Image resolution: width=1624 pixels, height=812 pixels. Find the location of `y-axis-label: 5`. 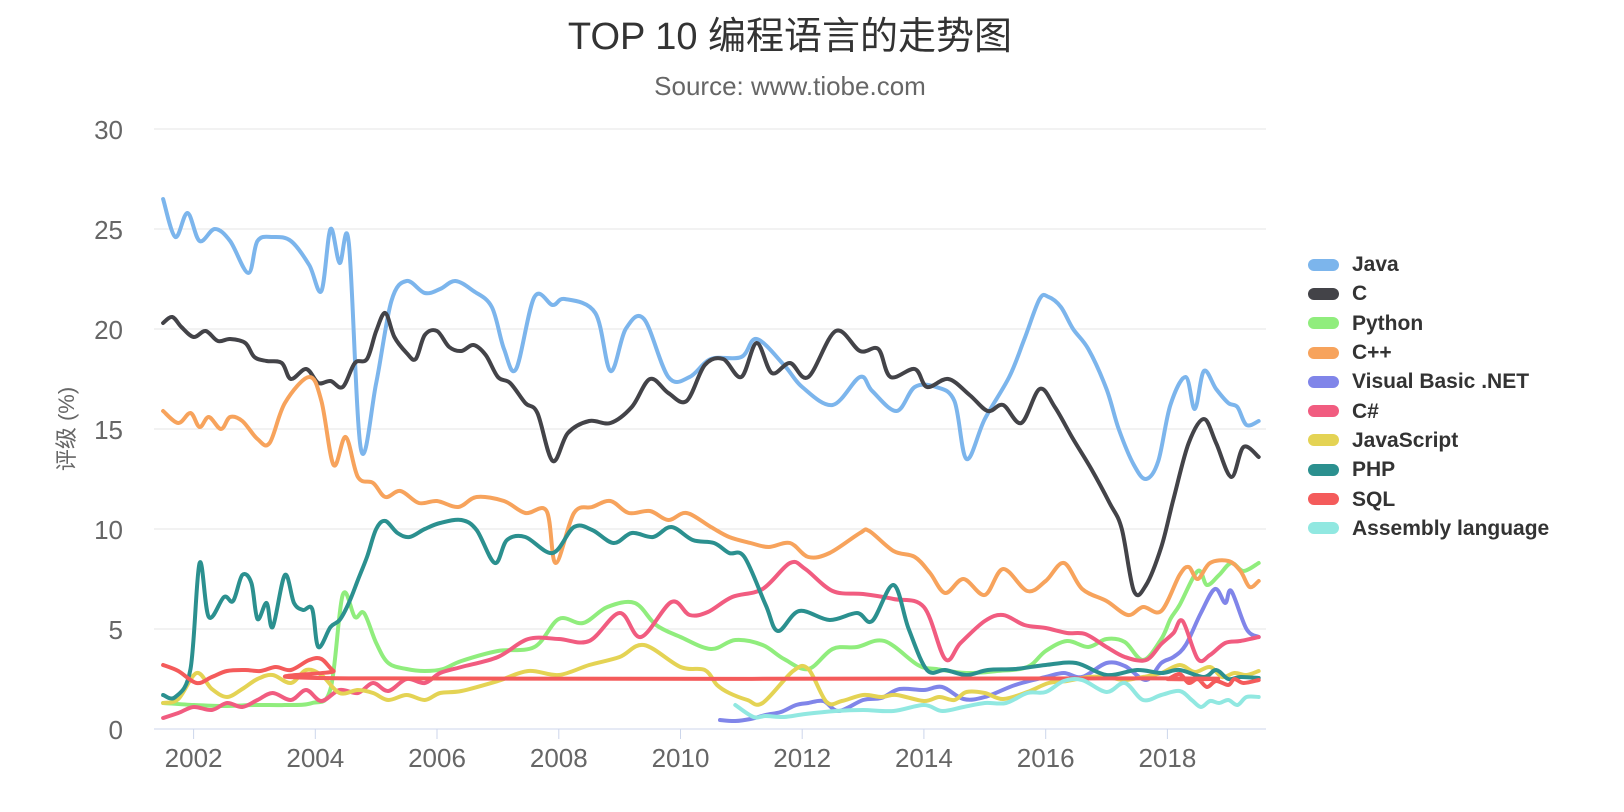

y-axis-label: 5 is located at coordinates (116, 630).